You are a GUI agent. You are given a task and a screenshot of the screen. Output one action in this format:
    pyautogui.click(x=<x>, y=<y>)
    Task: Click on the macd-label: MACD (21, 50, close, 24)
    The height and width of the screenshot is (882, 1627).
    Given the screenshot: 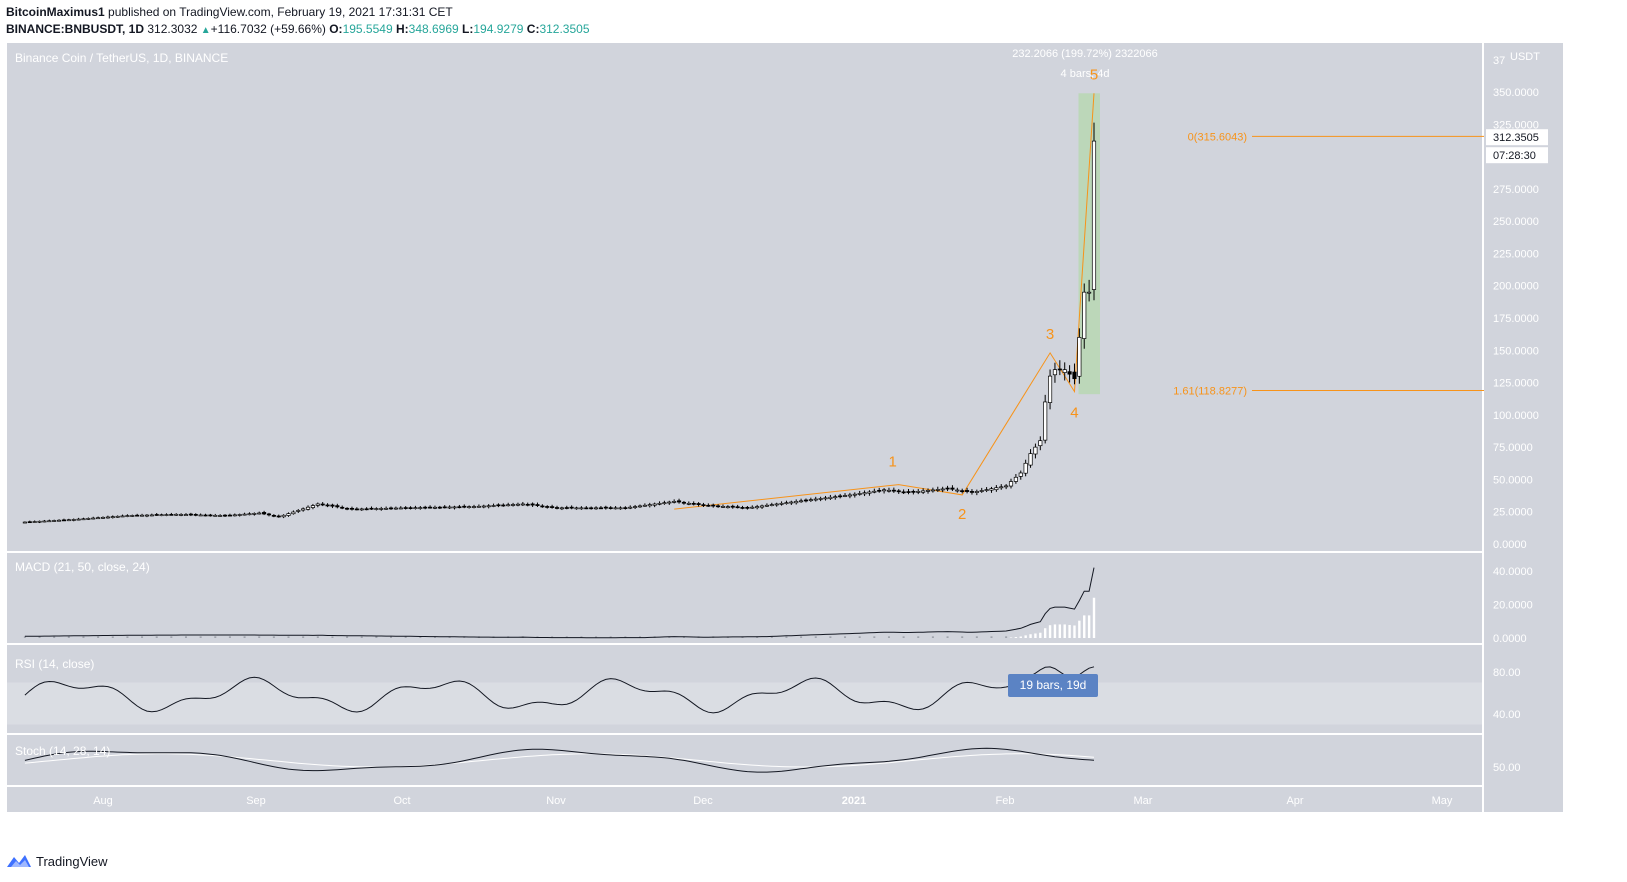 What is the action you would take?
    pyautogui.click(x=82, y=567)
    